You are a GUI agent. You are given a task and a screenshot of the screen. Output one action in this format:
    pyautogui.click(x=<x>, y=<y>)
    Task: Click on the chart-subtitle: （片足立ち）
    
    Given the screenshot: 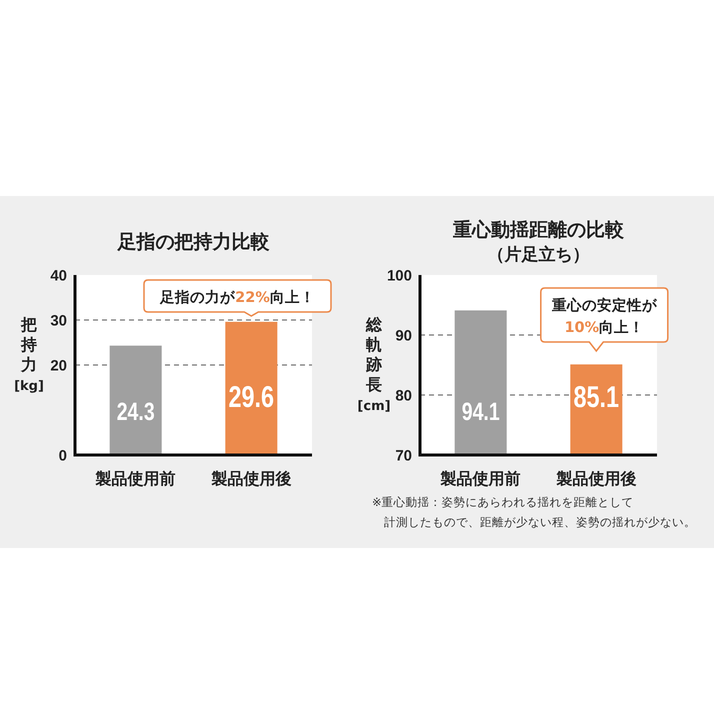 What is the action you would take?
    pyautogui.click(x=539, y=255)
    